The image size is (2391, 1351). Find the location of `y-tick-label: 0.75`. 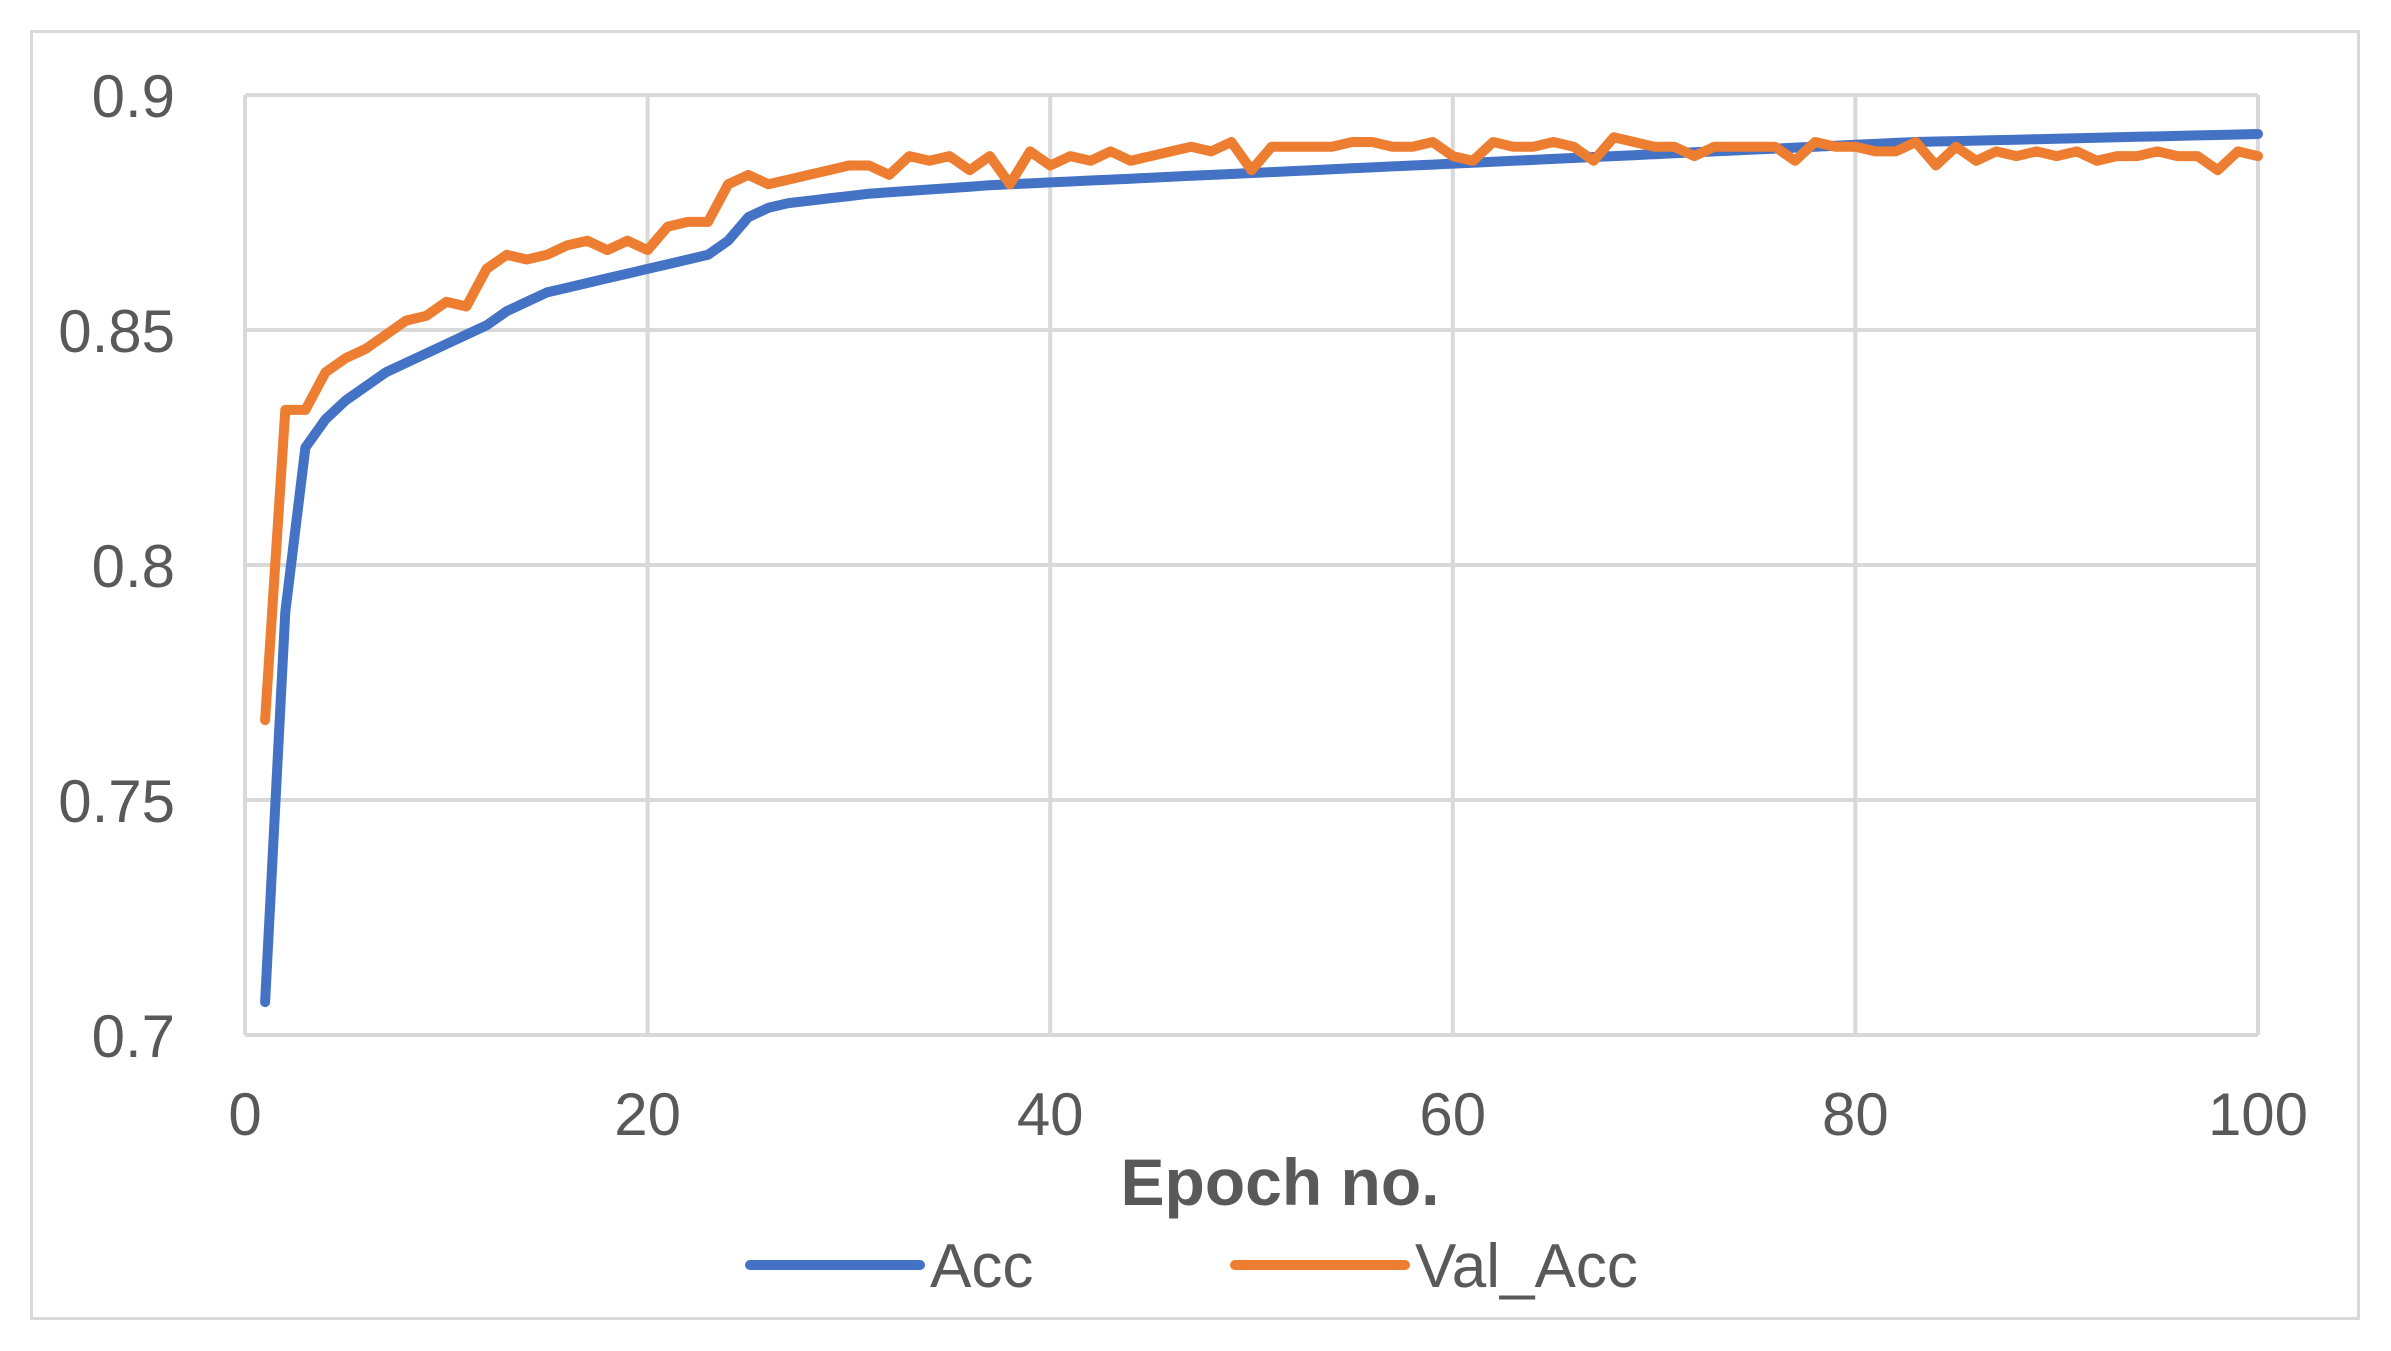

y-tick-label: 0.75 is located at coordinates (116, 801).